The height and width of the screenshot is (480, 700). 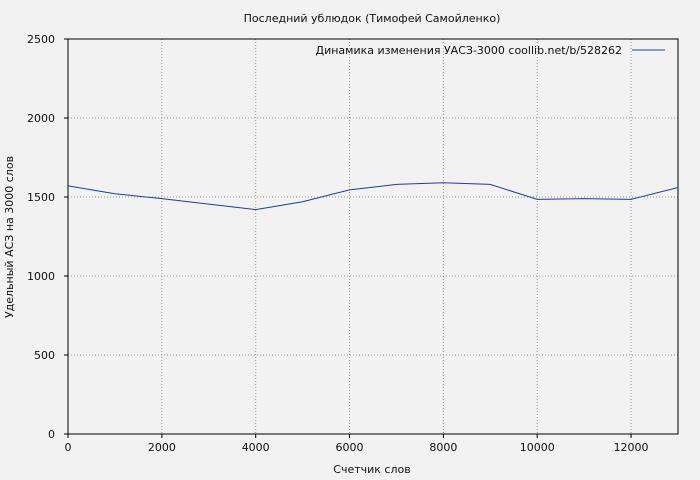 I want to click on y-tick-label: 1000, so click(x=41, y=276).